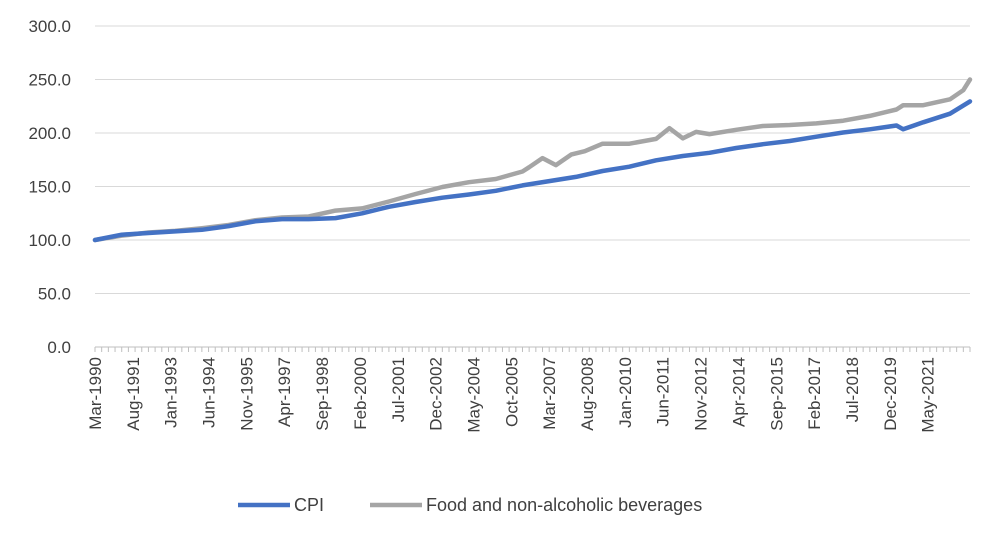  Describe the element at coordinates (49, 80) in the screenshot. I see `y-tick-label: 250.0` at that location.